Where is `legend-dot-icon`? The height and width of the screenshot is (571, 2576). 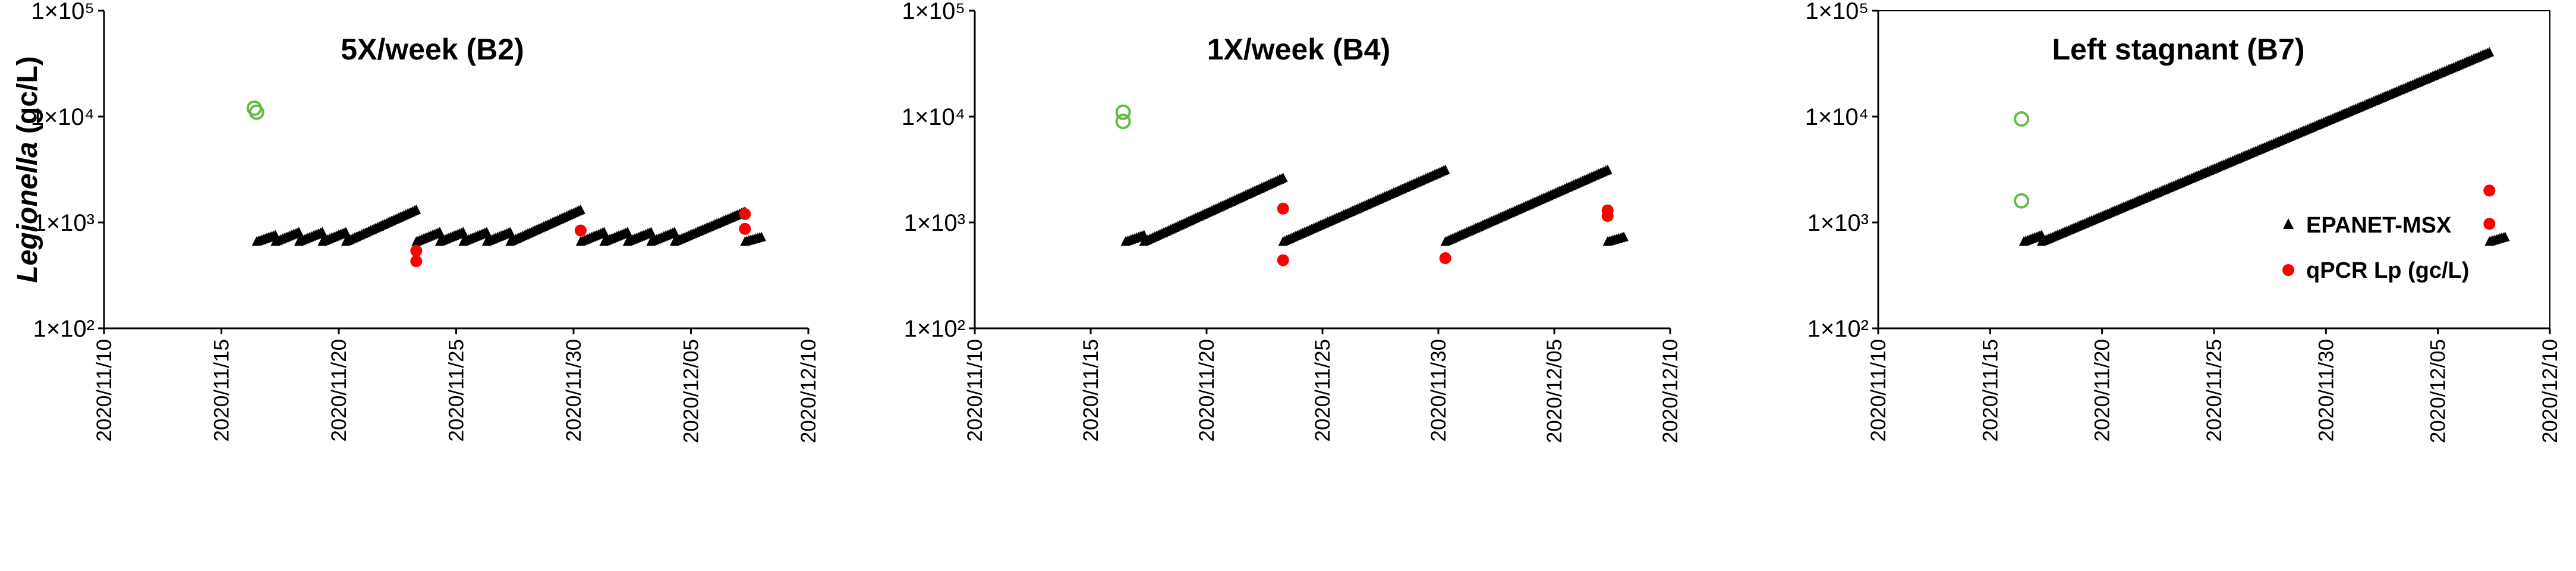
legend-dot-icon is located at coordinates (2288, 270).